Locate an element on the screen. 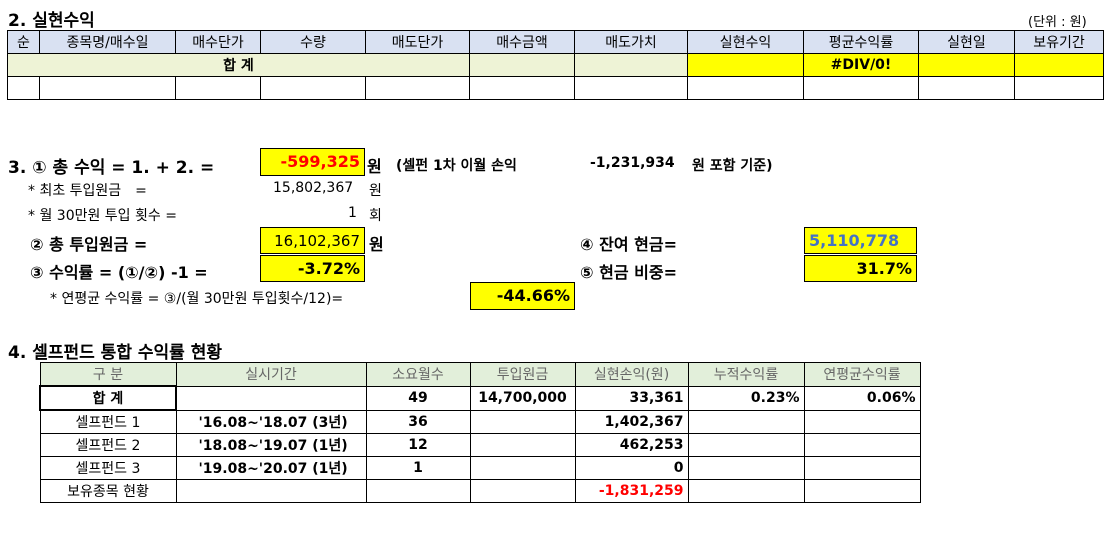 The image size is (1113, 542). period-cell: '18.08~'19.07 (1년) is located at coordinates (271, 445).